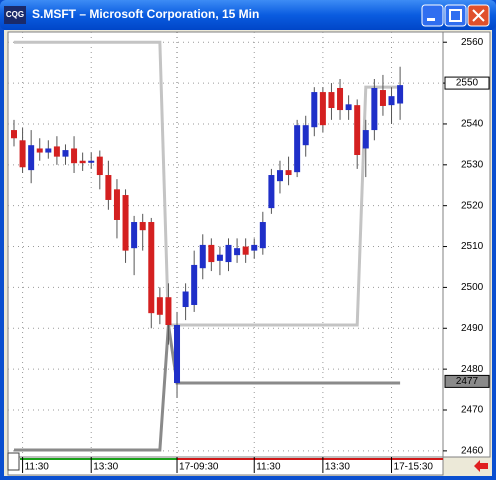 The height and width of the screenshot is (485, 496). Describe the element at coordinates (481, 466) in the screenshot. I see `scroll-arrow` at that location.